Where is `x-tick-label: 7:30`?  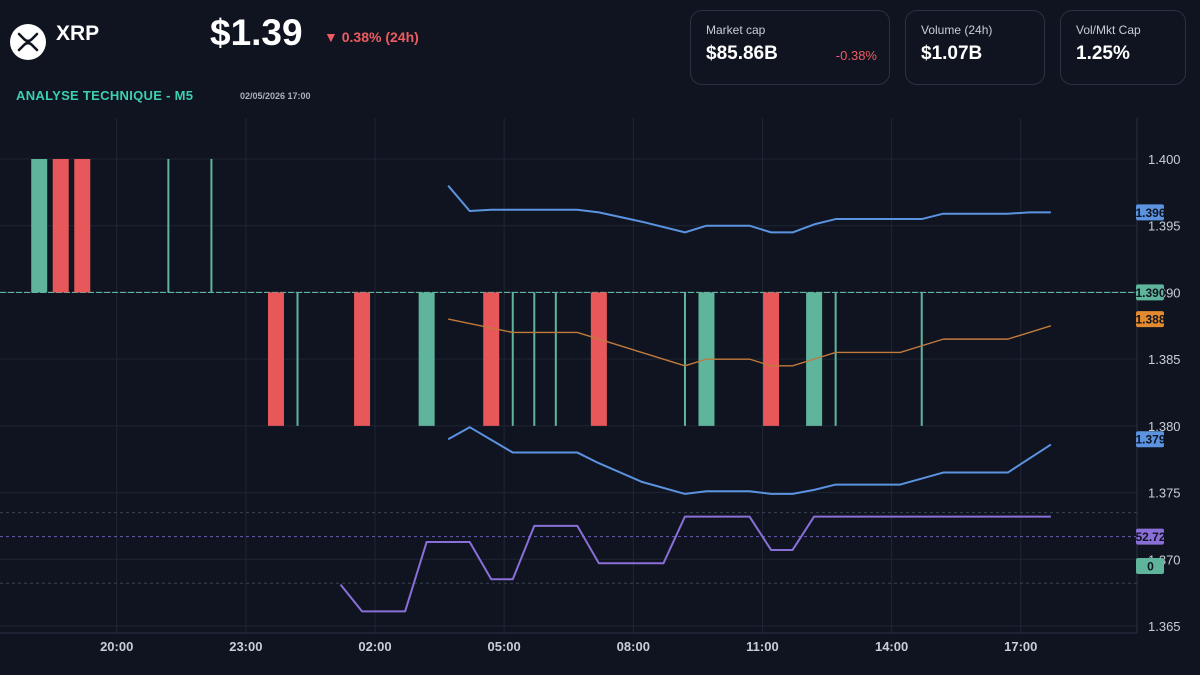
x-tick-label: 7:30 is located at coordinates (0, 646).